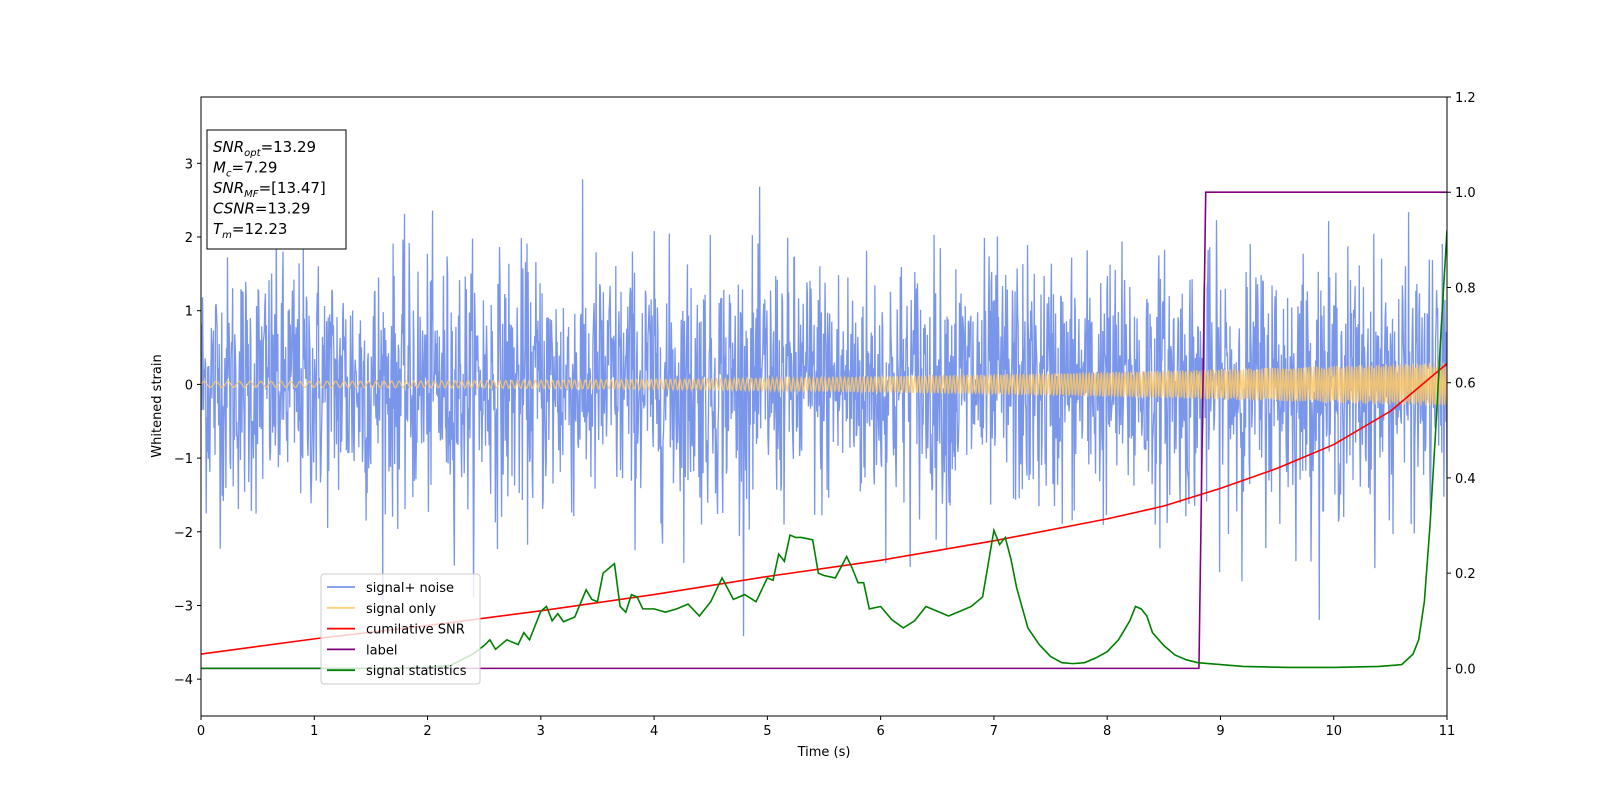 This screenshot has width=1600, height=800. Describe the element at coordinates (189, 312) in the screenshot. I see `y-tick-label: 1` at that location.